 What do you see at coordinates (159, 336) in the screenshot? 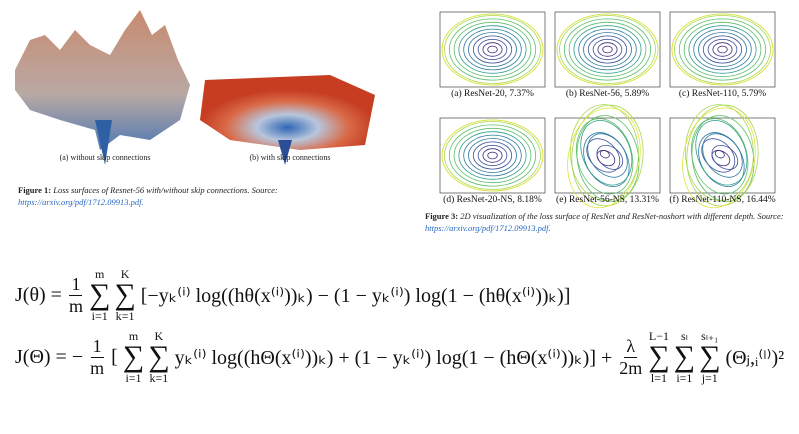
I see `sum-upper: K` at bounding box center [159, 336].